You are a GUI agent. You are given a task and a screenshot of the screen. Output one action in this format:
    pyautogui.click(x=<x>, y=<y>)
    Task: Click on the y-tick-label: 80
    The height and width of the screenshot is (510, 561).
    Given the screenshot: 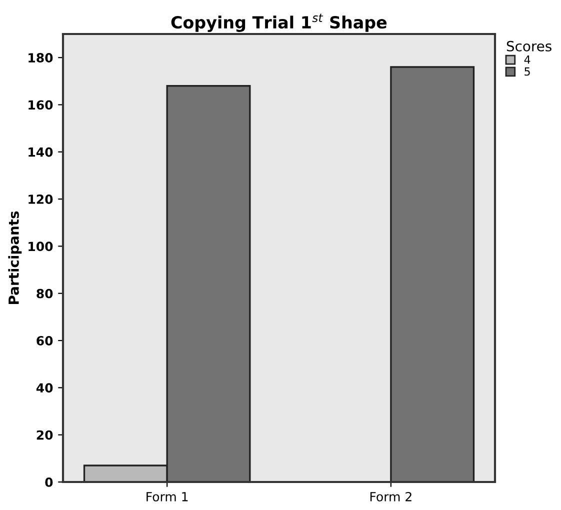 What is the action you would take?
    pyautogui.click(x=44, y=293)
    